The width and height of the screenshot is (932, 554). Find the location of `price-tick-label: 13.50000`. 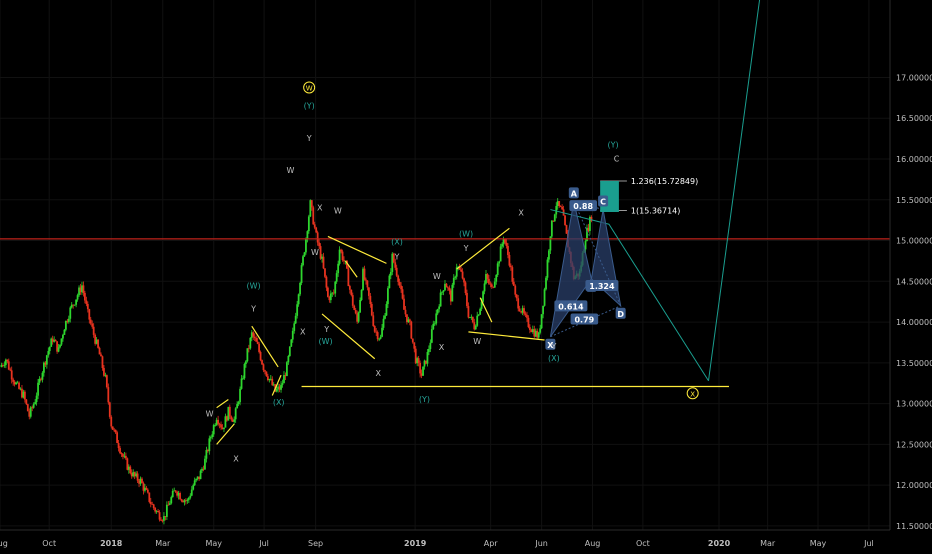

price-tick-label: 13.50000 is located at coordinates (914, 363).